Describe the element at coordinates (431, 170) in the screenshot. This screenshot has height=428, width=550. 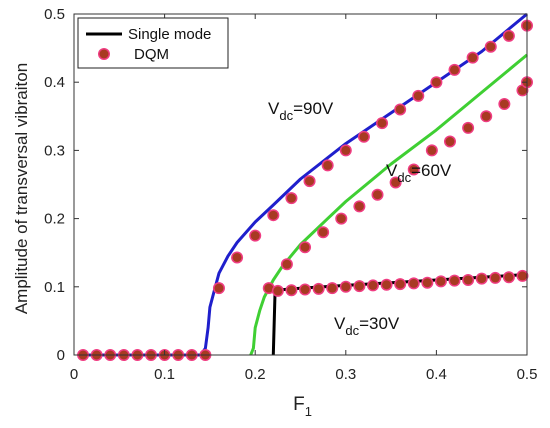
I see `annotation-rest: =60V` at that location.